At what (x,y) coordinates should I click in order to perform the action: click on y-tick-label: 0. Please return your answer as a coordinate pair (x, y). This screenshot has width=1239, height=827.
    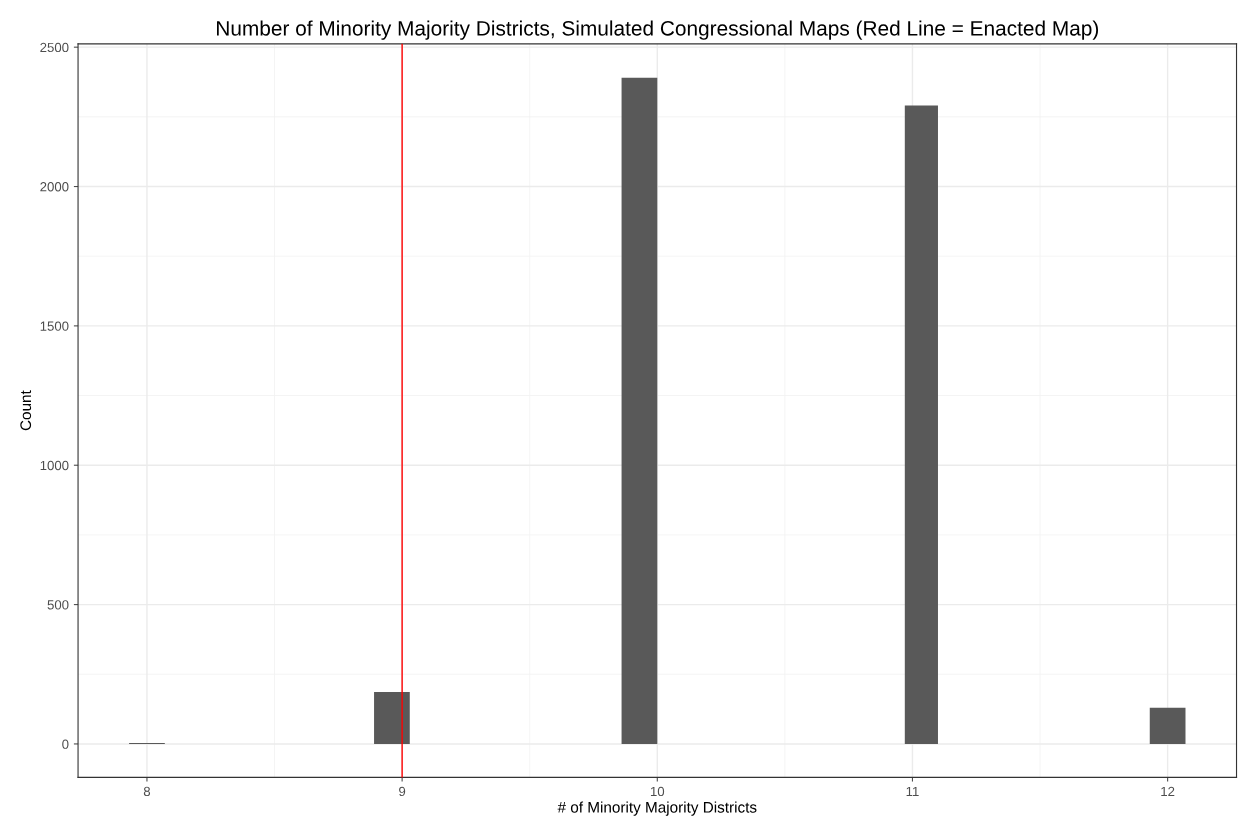
    Looking at the image, I should click on (65, 744).